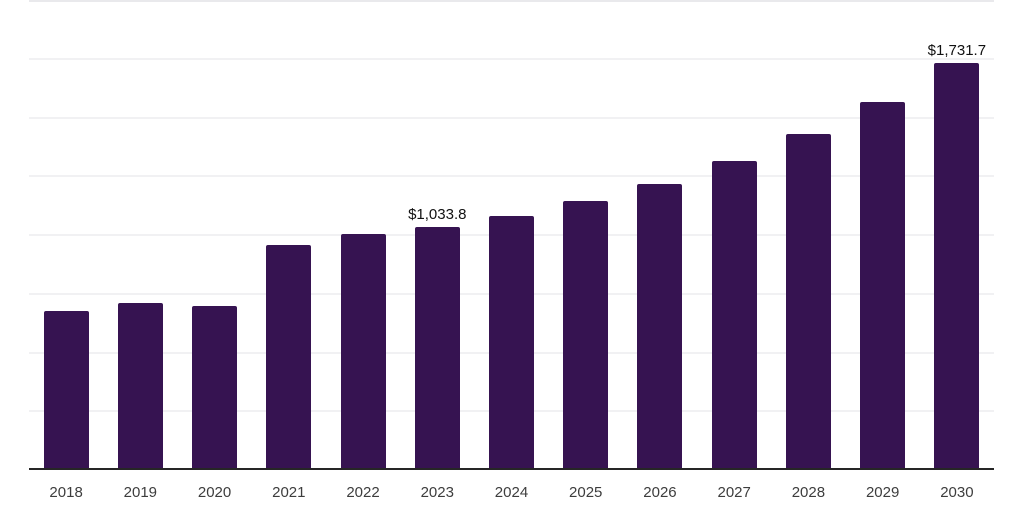 The height and width of the screenshot is (512, 1024). I want to click on data-label: $1,731.7, so click(957, 51).